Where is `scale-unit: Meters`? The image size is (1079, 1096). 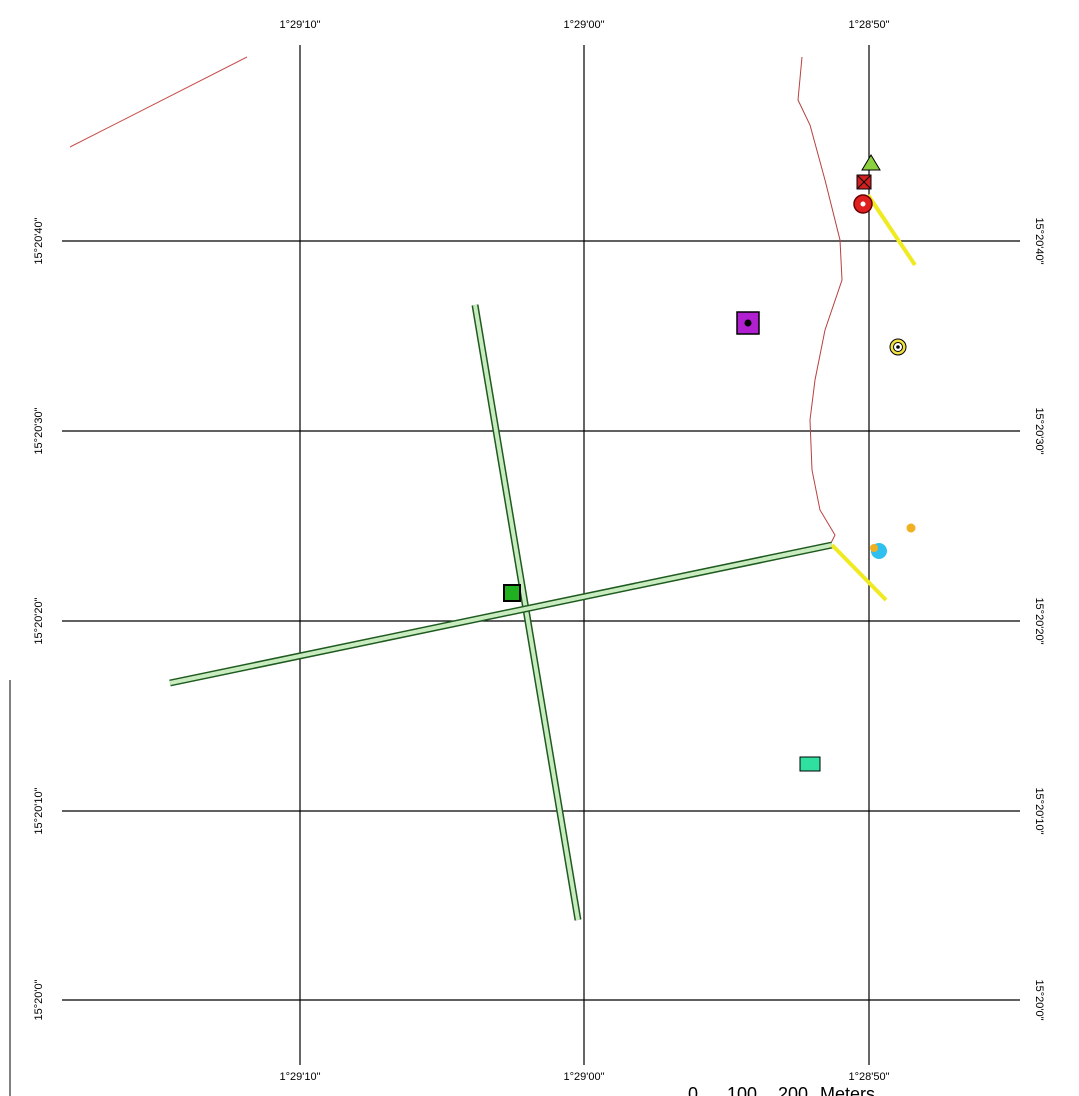
scale-unit: Meters is located at coordinates (847, 1090).